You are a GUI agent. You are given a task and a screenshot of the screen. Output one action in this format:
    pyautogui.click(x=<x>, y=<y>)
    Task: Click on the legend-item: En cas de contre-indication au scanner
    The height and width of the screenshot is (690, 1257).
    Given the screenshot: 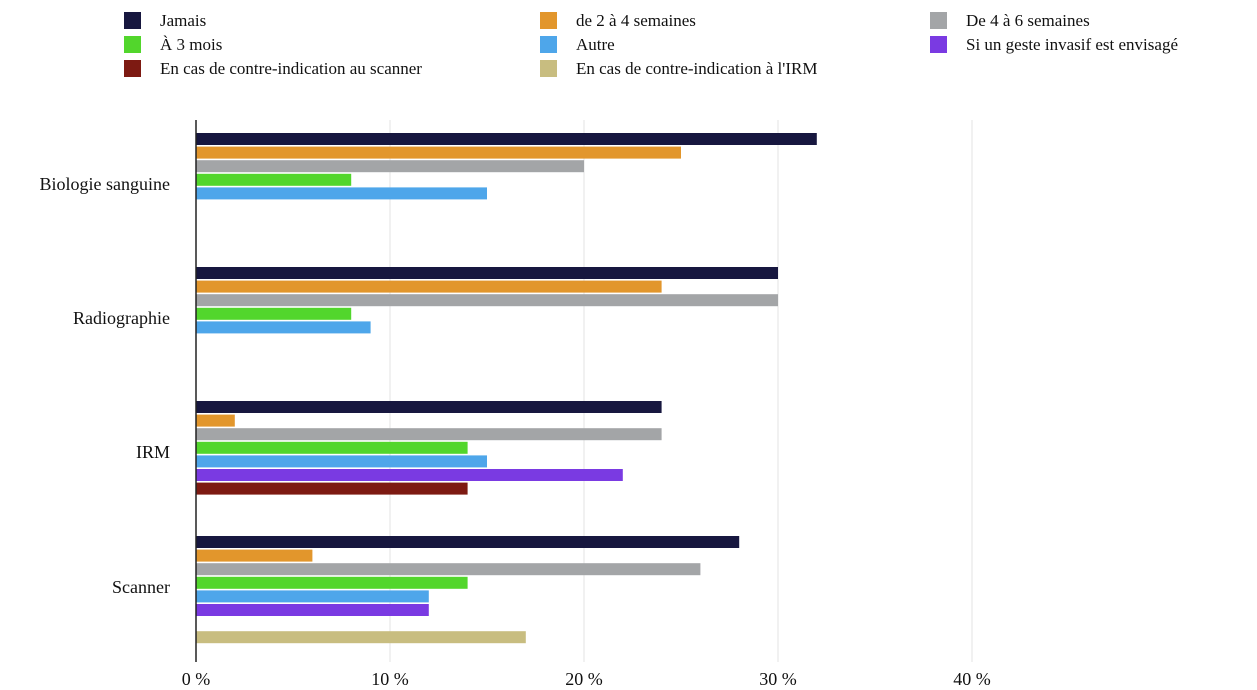 What is the action you would take?
    pyautogui.click(x=273, y=68)
    